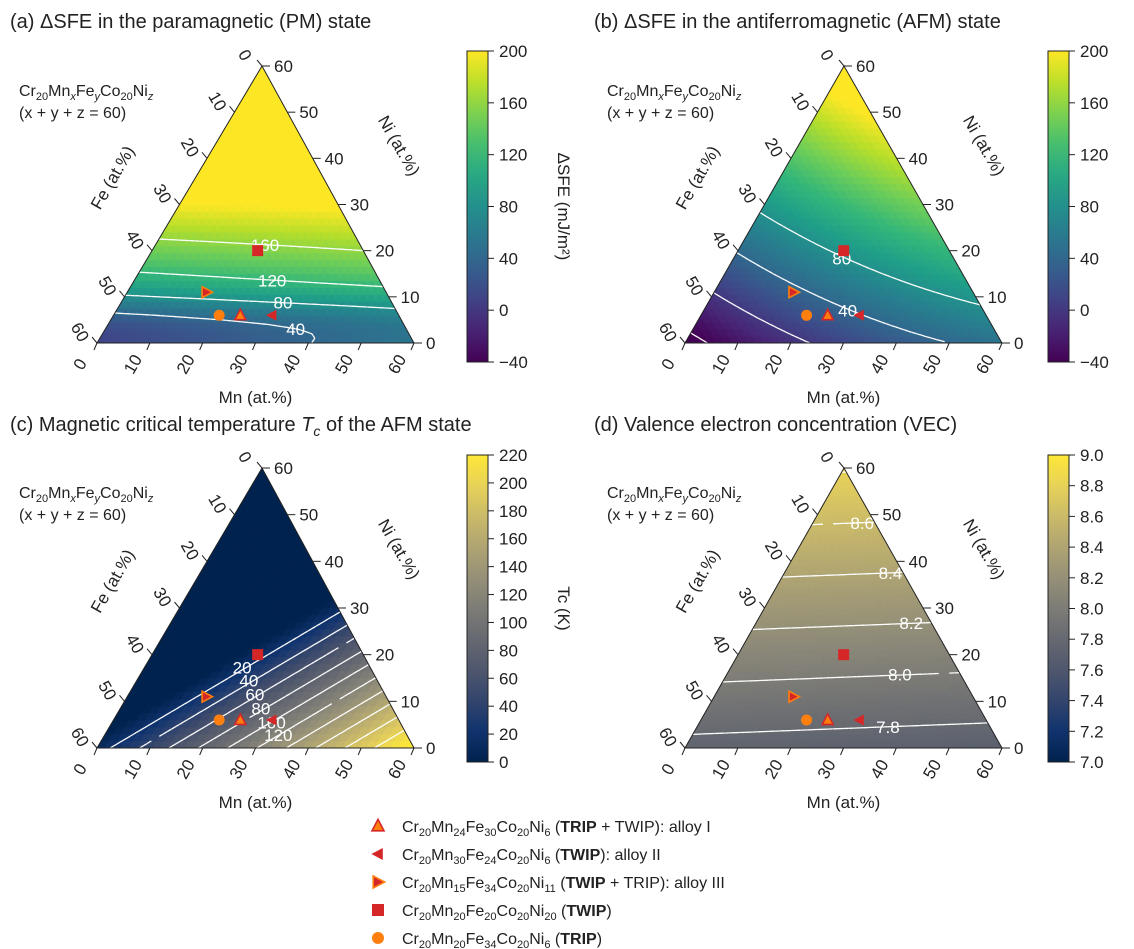  Describe the element at coordinates (847, 311) in the screenshot. I see `contour-label: 40` at that location.